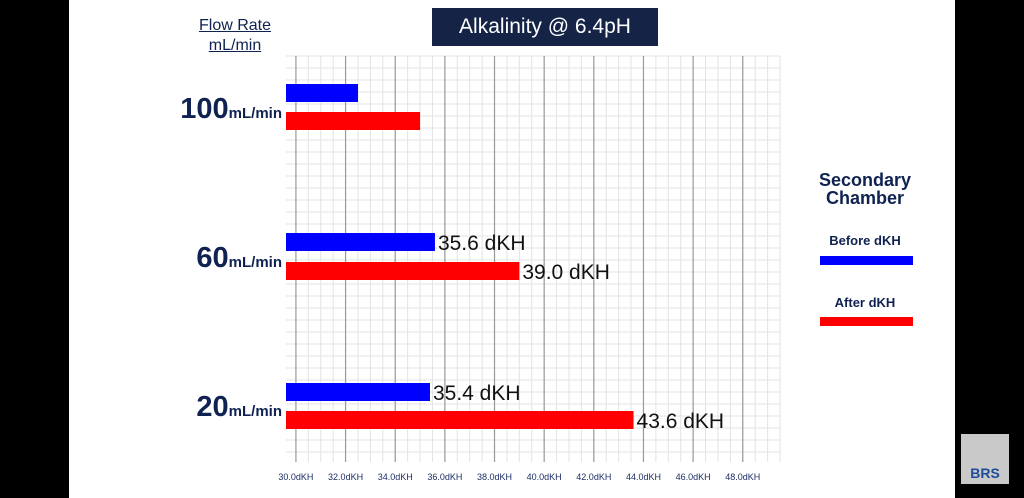 This screenshot has height=498, width=1024. I want to click on legend-swatch-after, so click(866, 321).